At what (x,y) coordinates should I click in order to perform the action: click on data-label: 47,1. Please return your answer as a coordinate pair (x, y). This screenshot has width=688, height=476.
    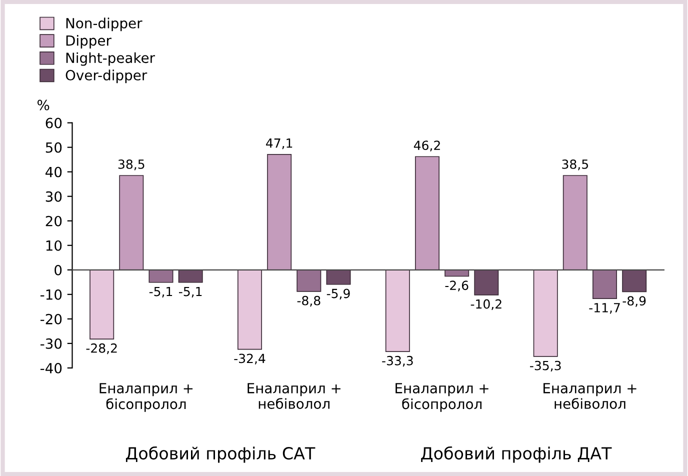
    Looking at the image, I should click on (279, 144).